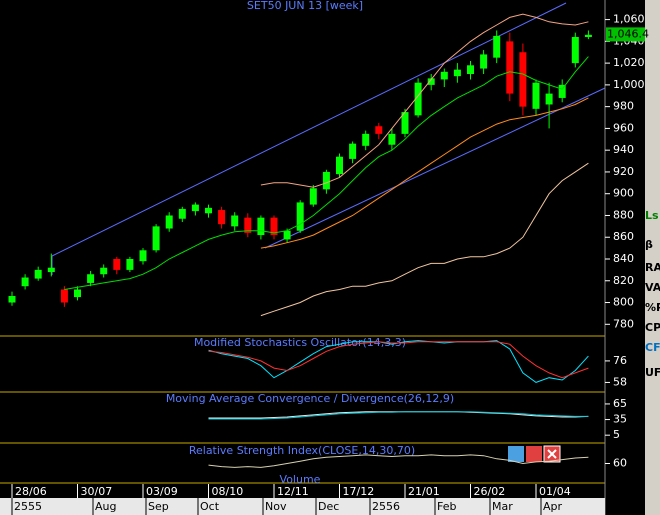 Image resolution: width=660 pixels, height=515 pixels. Describe the element at coordinates (97, 491) in the screenshot. I see `date-label: 30/07` at that location.